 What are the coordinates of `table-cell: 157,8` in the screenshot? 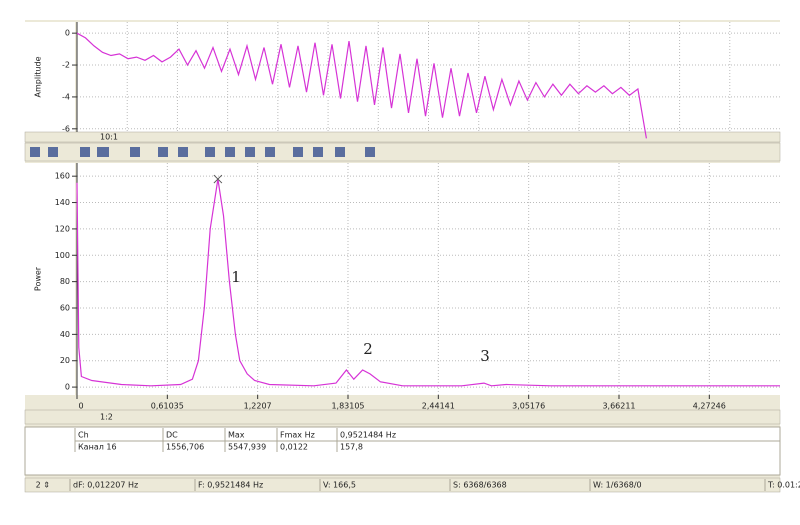 It's located at (351, 447).